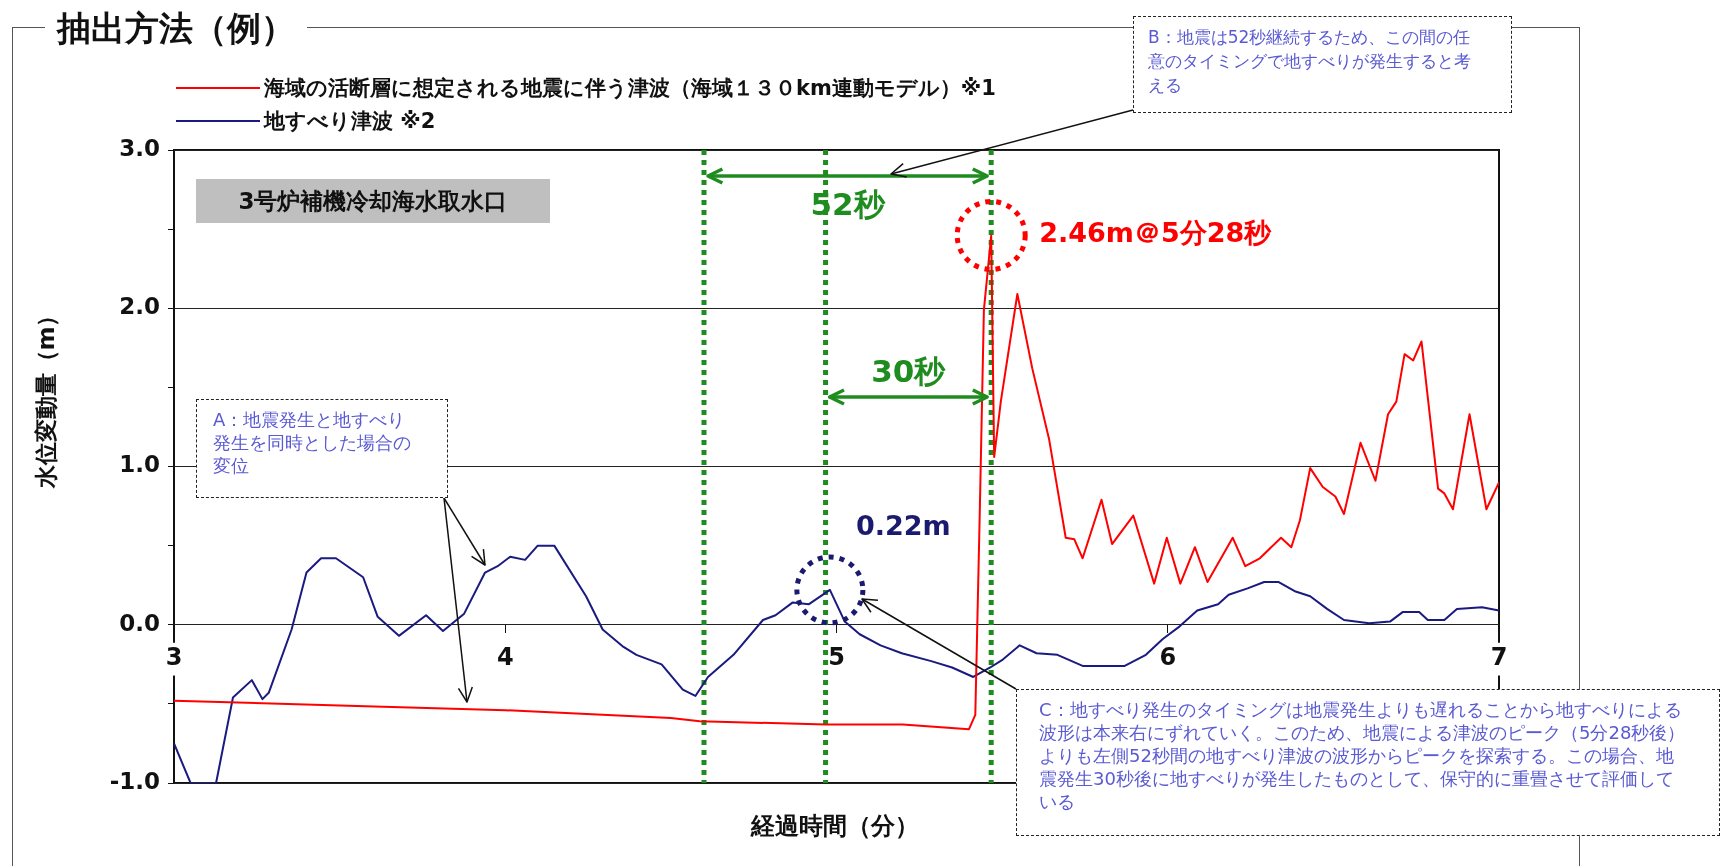  Describe the element at coordinates (505, 657) in the screenshot. I see `x-tick-label: 4` at that location.